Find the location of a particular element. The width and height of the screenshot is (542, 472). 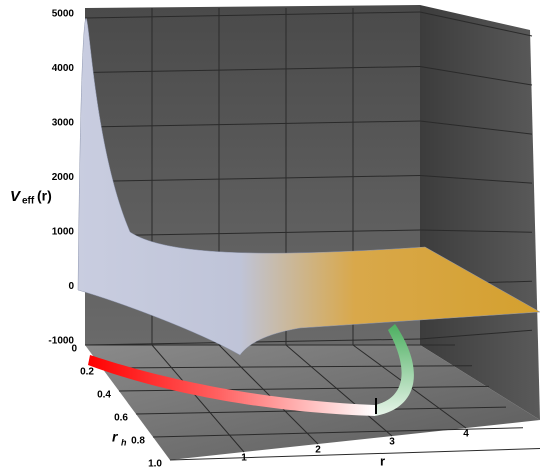

z-axis-label: V is located at coordinates (16, 196).